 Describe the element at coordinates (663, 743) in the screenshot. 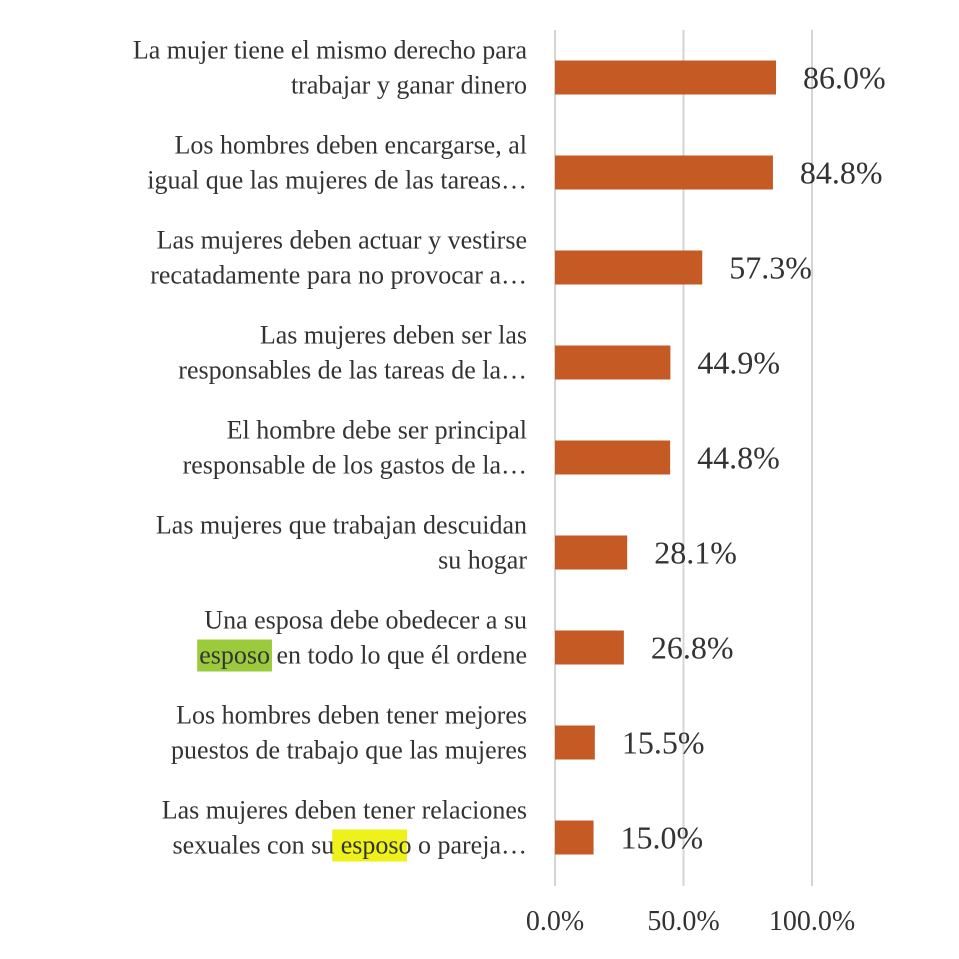

I see `data-label: 15.5%` at that location.